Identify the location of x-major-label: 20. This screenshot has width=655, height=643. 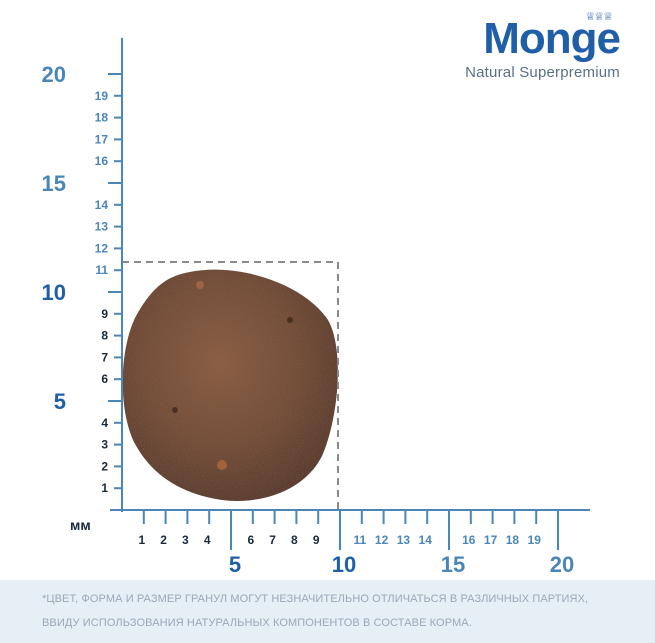
(562, 564).